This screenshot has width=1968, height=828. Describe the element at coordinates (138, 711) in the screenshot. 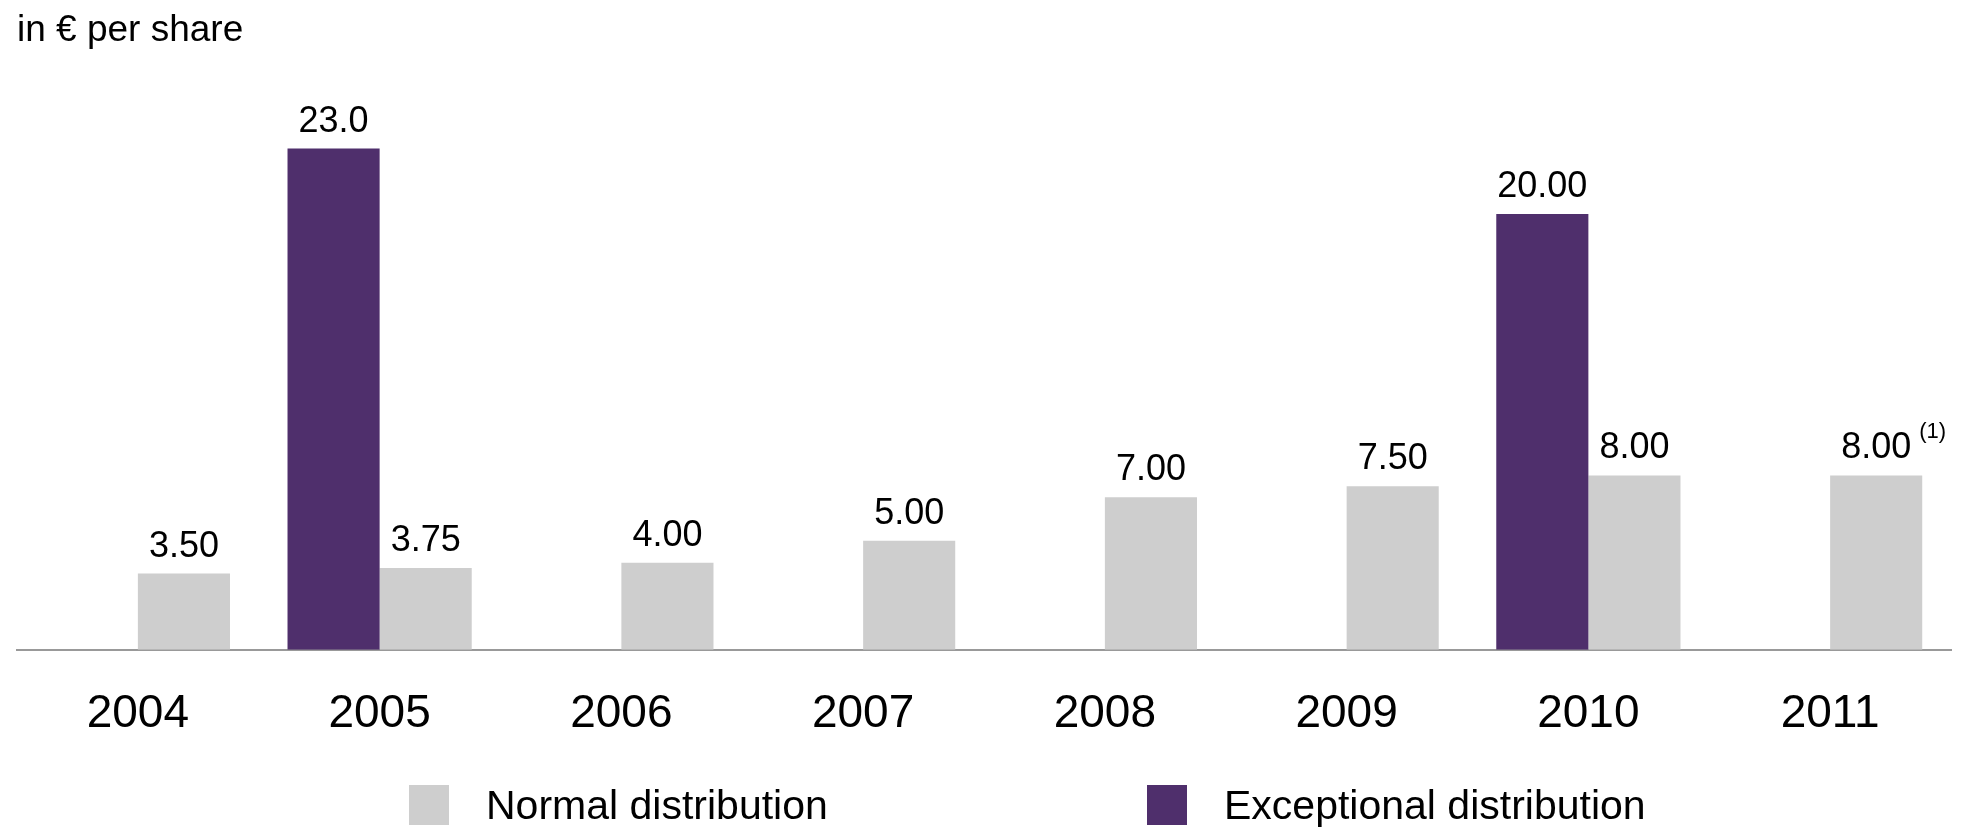

I see `x-tick-label: 2004` at that location.